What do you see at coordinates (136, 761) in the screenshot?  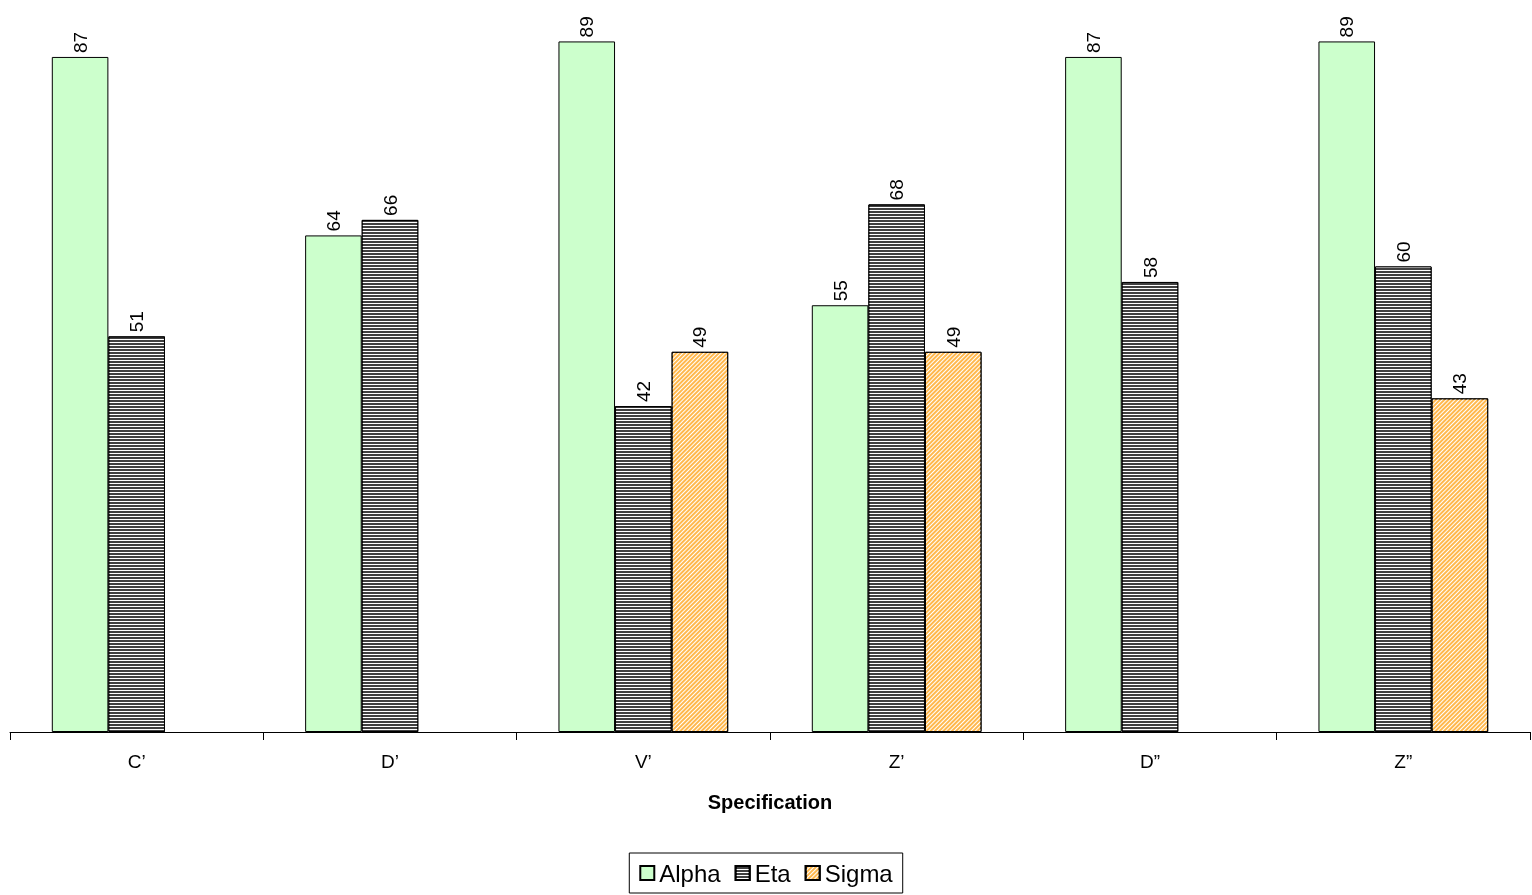 I see `x-tick-label: C’` at bounding box center [136, 761].